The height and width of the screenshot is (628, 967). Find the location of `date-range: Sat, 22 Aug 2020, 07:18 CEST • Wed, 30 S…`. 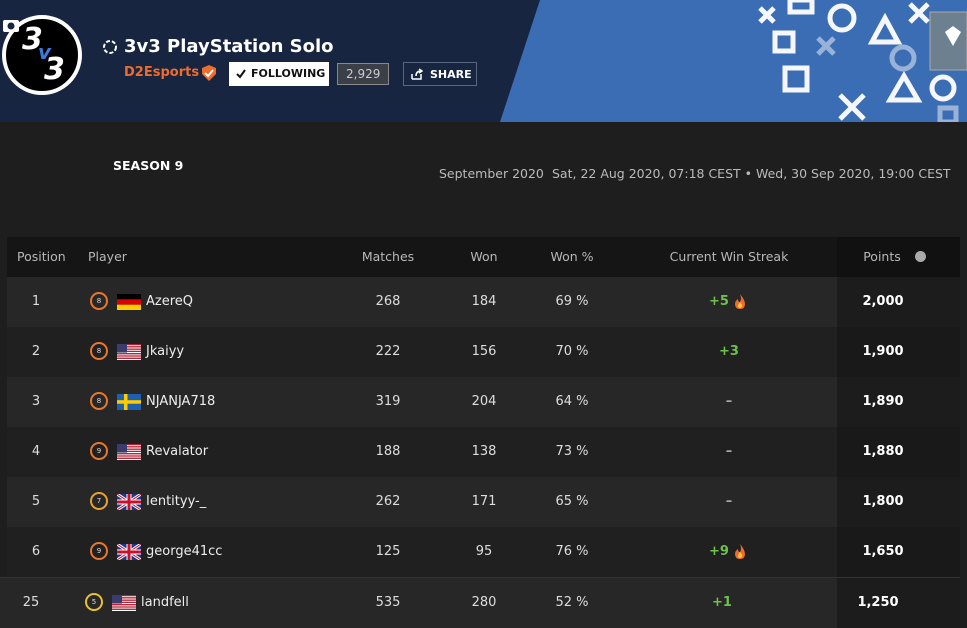

date-range: Sat, 22 Aug 2020, 07:18 CEST • Wed, 30 S… is located at coordinates (751, 173).